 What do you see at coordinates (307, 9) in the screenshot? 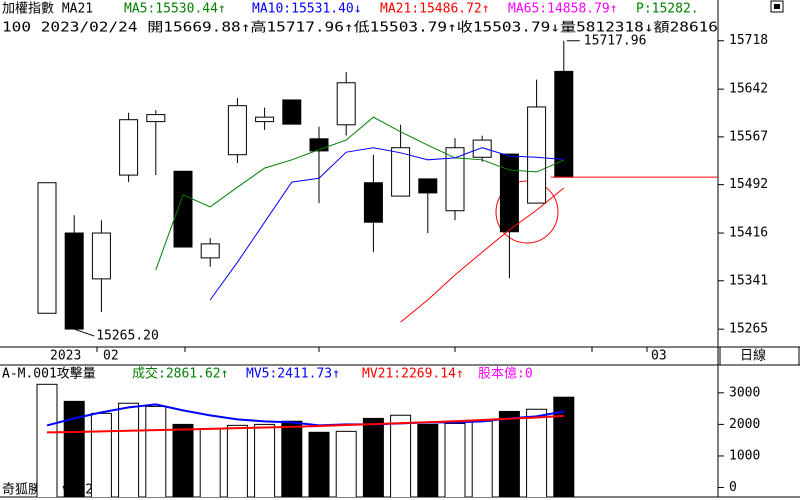
I see `legend-entry: MA10:15531.40↓` at bounding box center [307, 9].